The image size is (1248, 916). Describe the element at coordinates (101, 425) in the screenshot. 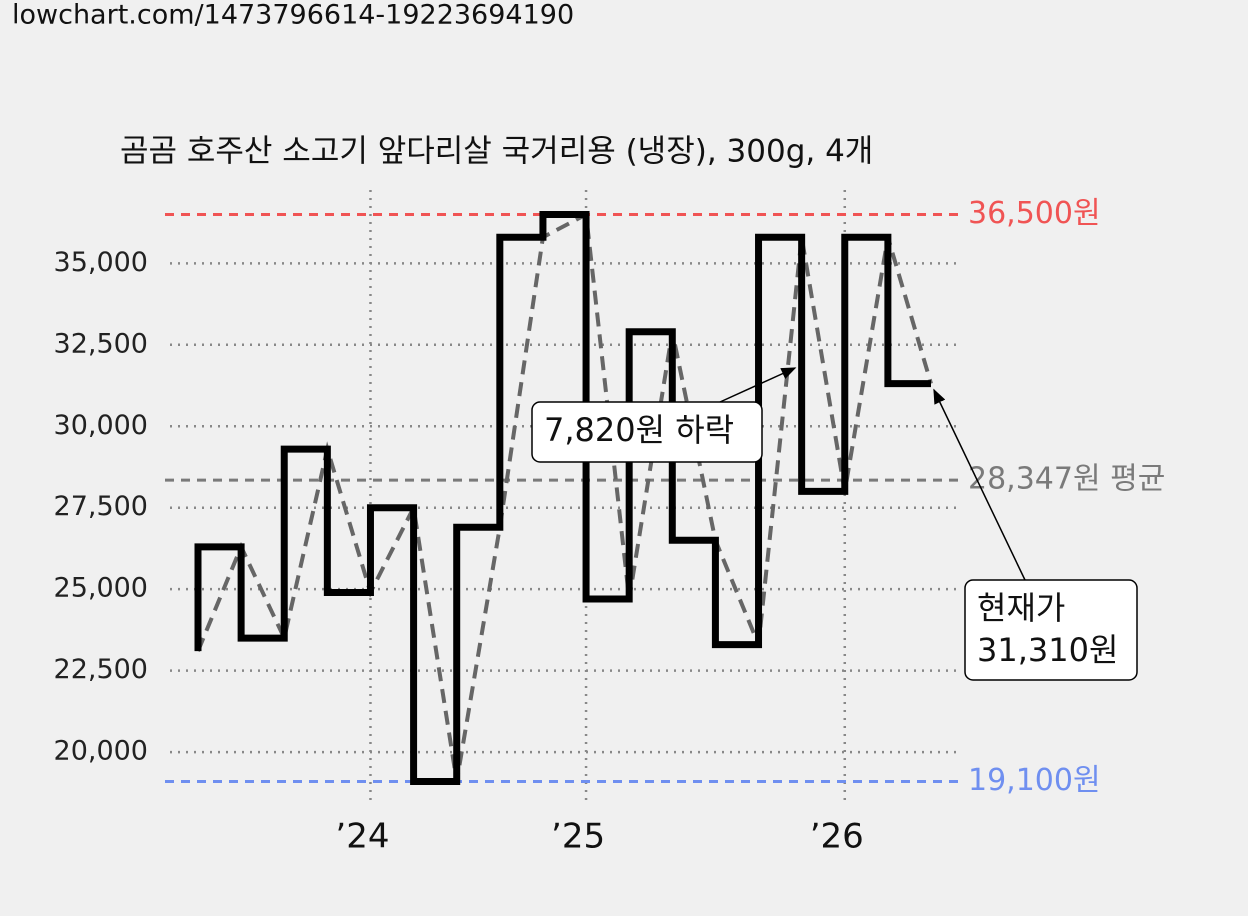

I see `y-tick-label: 30,000` at that location.